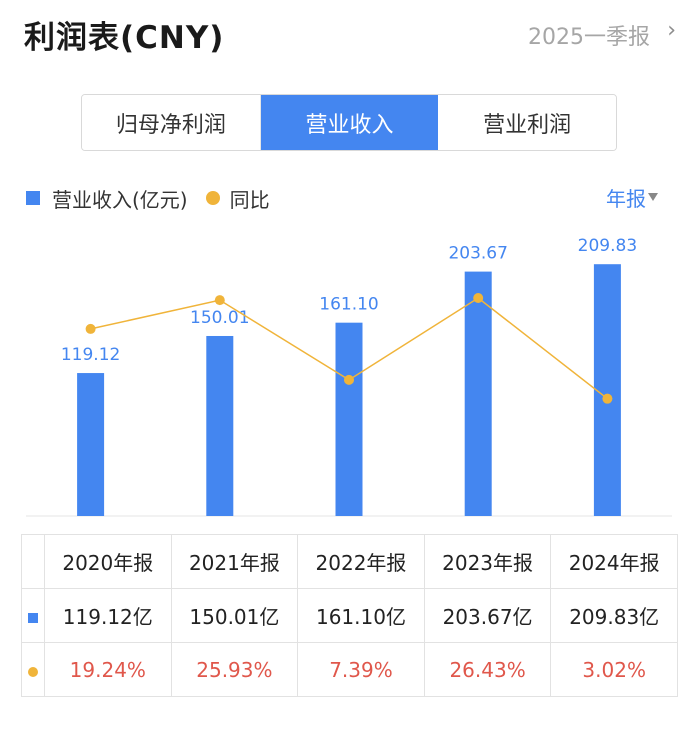  Describe the element at coordinates (361, 615) in the screenshot. I see `table-cell: 161.10亿` at that location.